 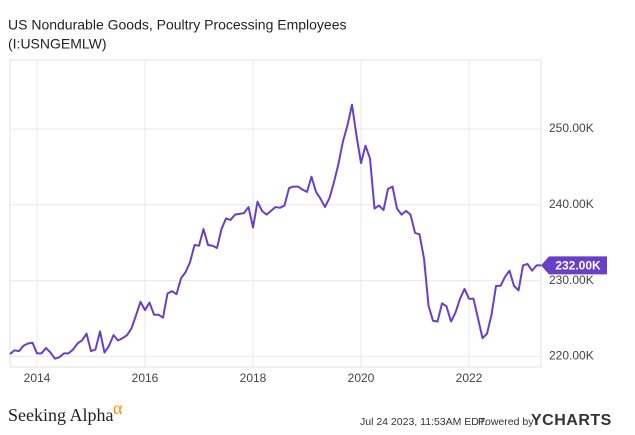 What do you see at coordinates (506, 422) in the screenshot?
I see `powered-by: Powered by` at bounding box center [506, 422].